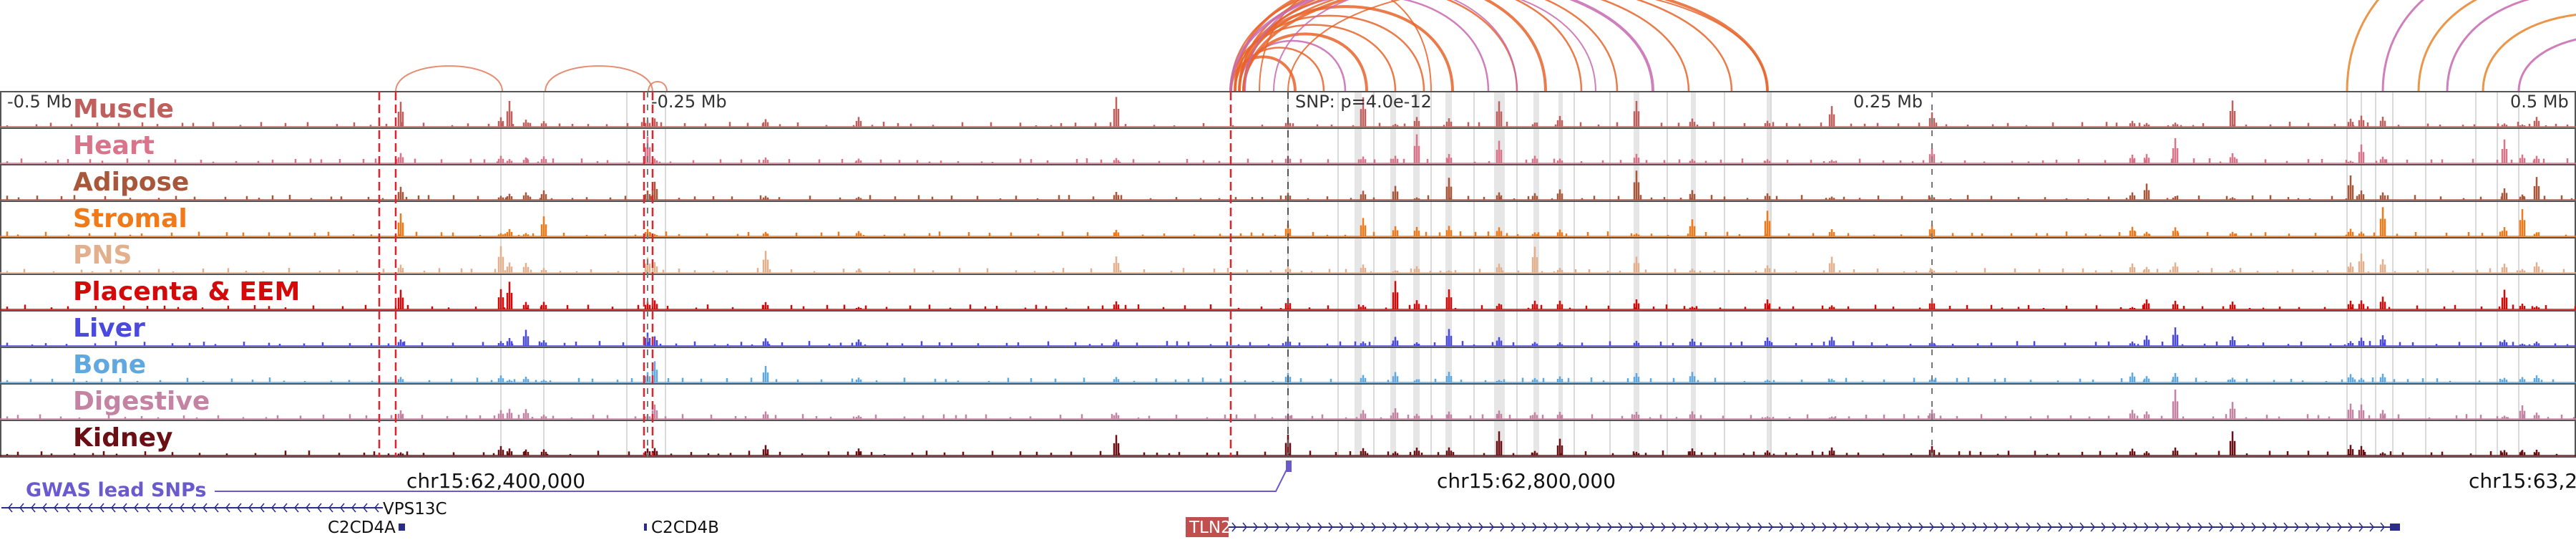 The height and width of the screenshot is (540, 2576). I want to click on ruler-tick-0-5-mb: 0.5 Mb, so click(2539, 102).